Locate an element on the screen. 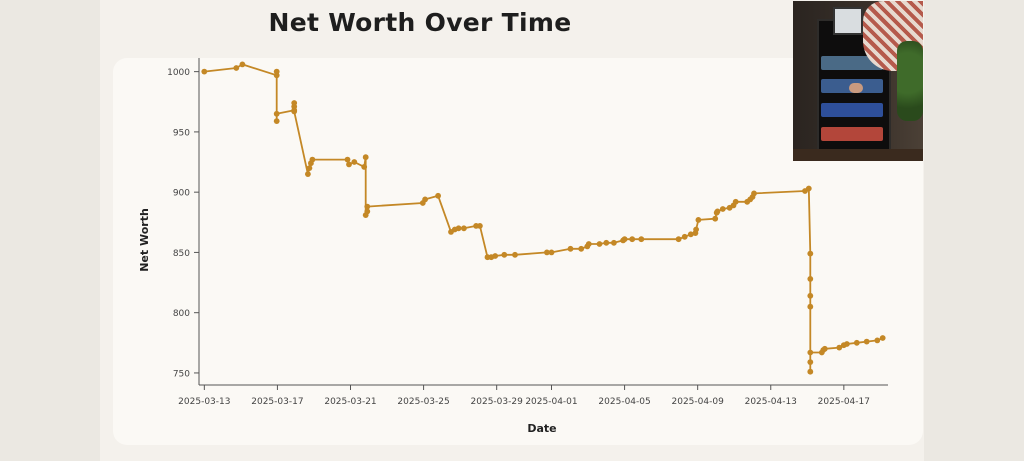 The height and width of the screenshot is (461, 1024). x-tick-label: 2025-03-29 is located at coordinates (497, 402).